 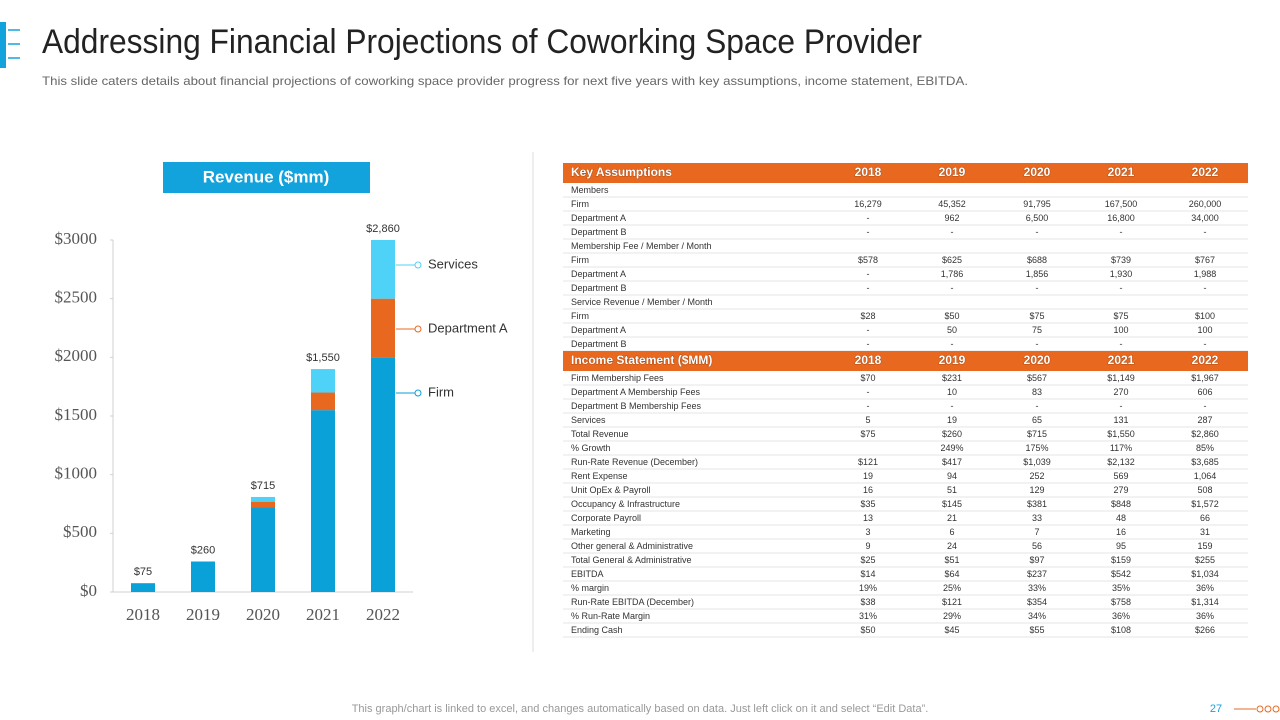 What do you see at coordinates (951, 630) in the screenshot?
I see `table-cell: $45` at bounding box center [951, 630].